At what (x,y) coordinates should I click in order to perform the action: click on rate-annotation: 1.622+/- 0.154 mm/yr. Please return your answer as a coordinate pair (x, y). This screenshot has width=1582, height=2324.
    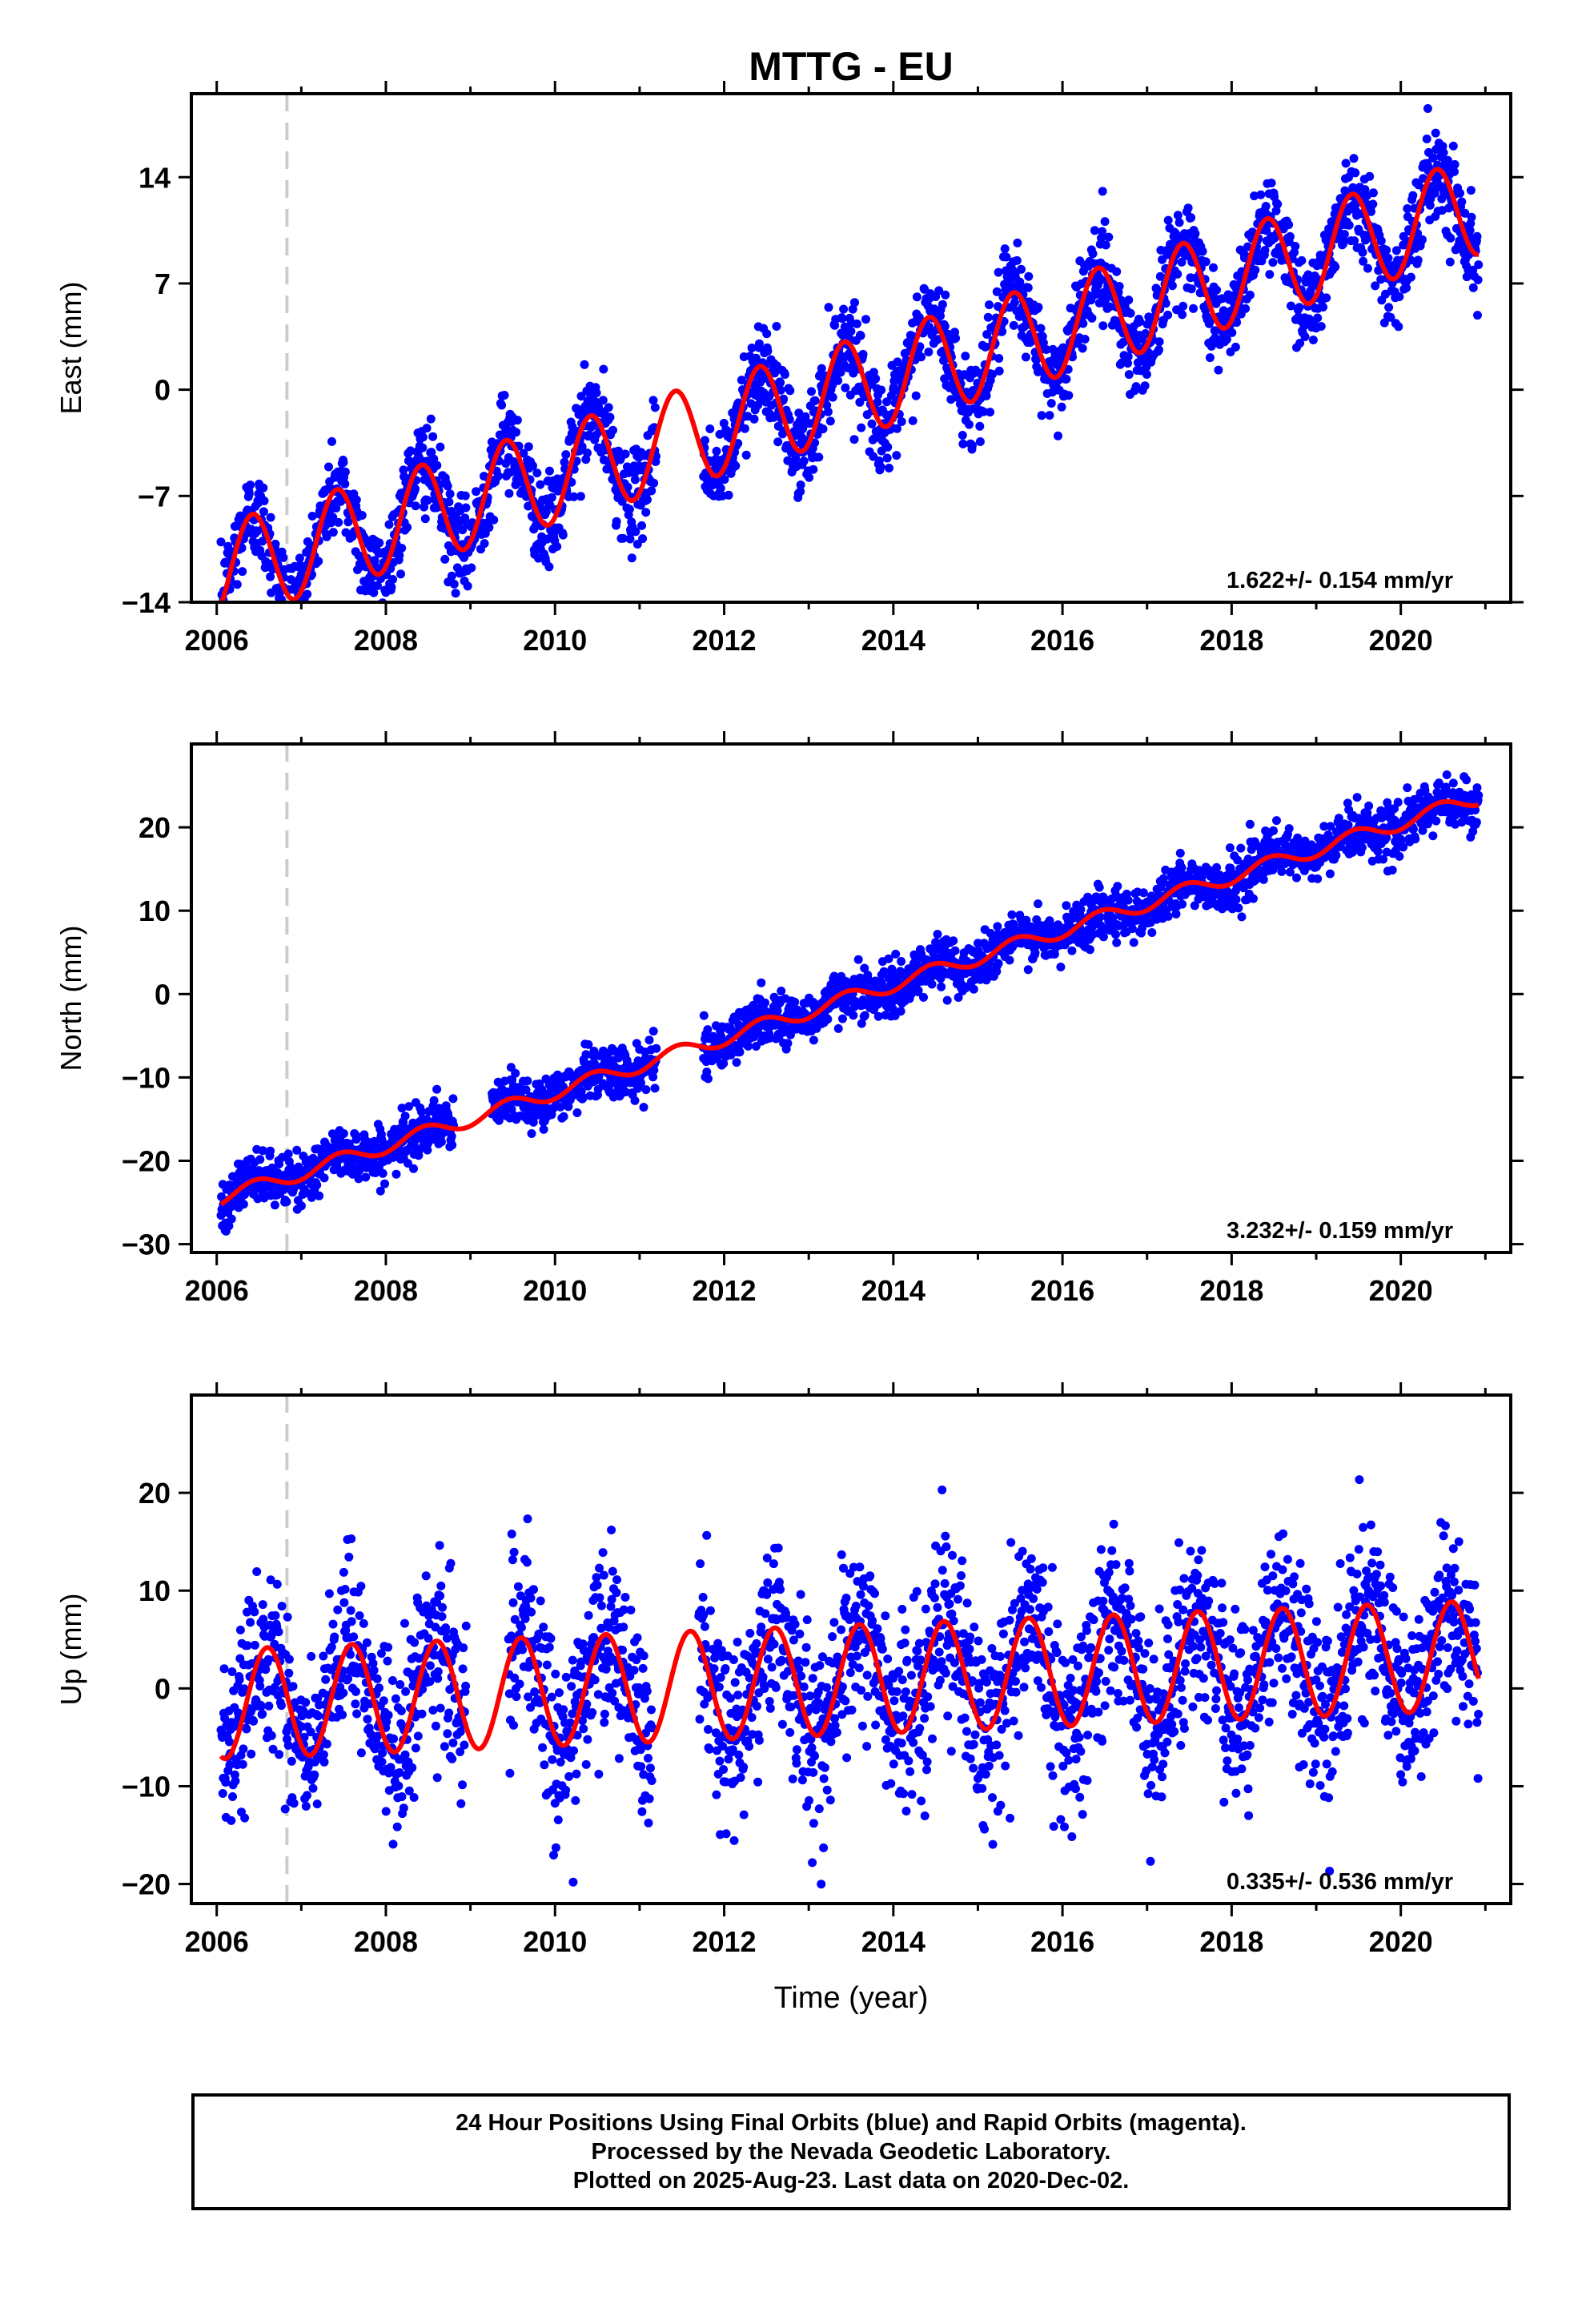
    Looking at the image, I should click on (1340, 580).